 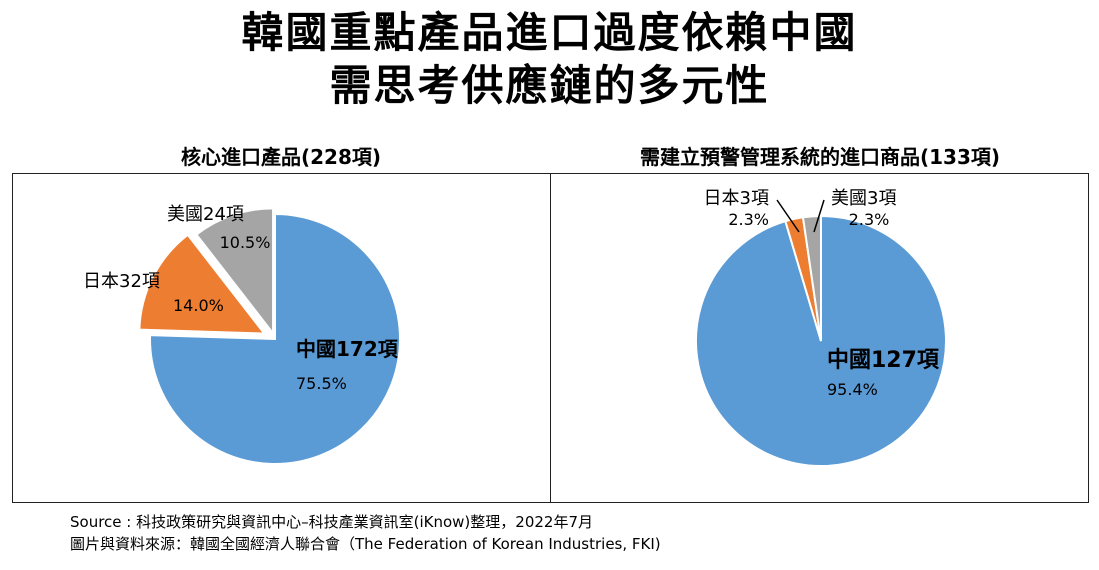 I want to click on pie-chart-core-imports: 中國172項 75.5% 日本32項 14.0% 美國24項 10.5%, so click(x=242, y=334).